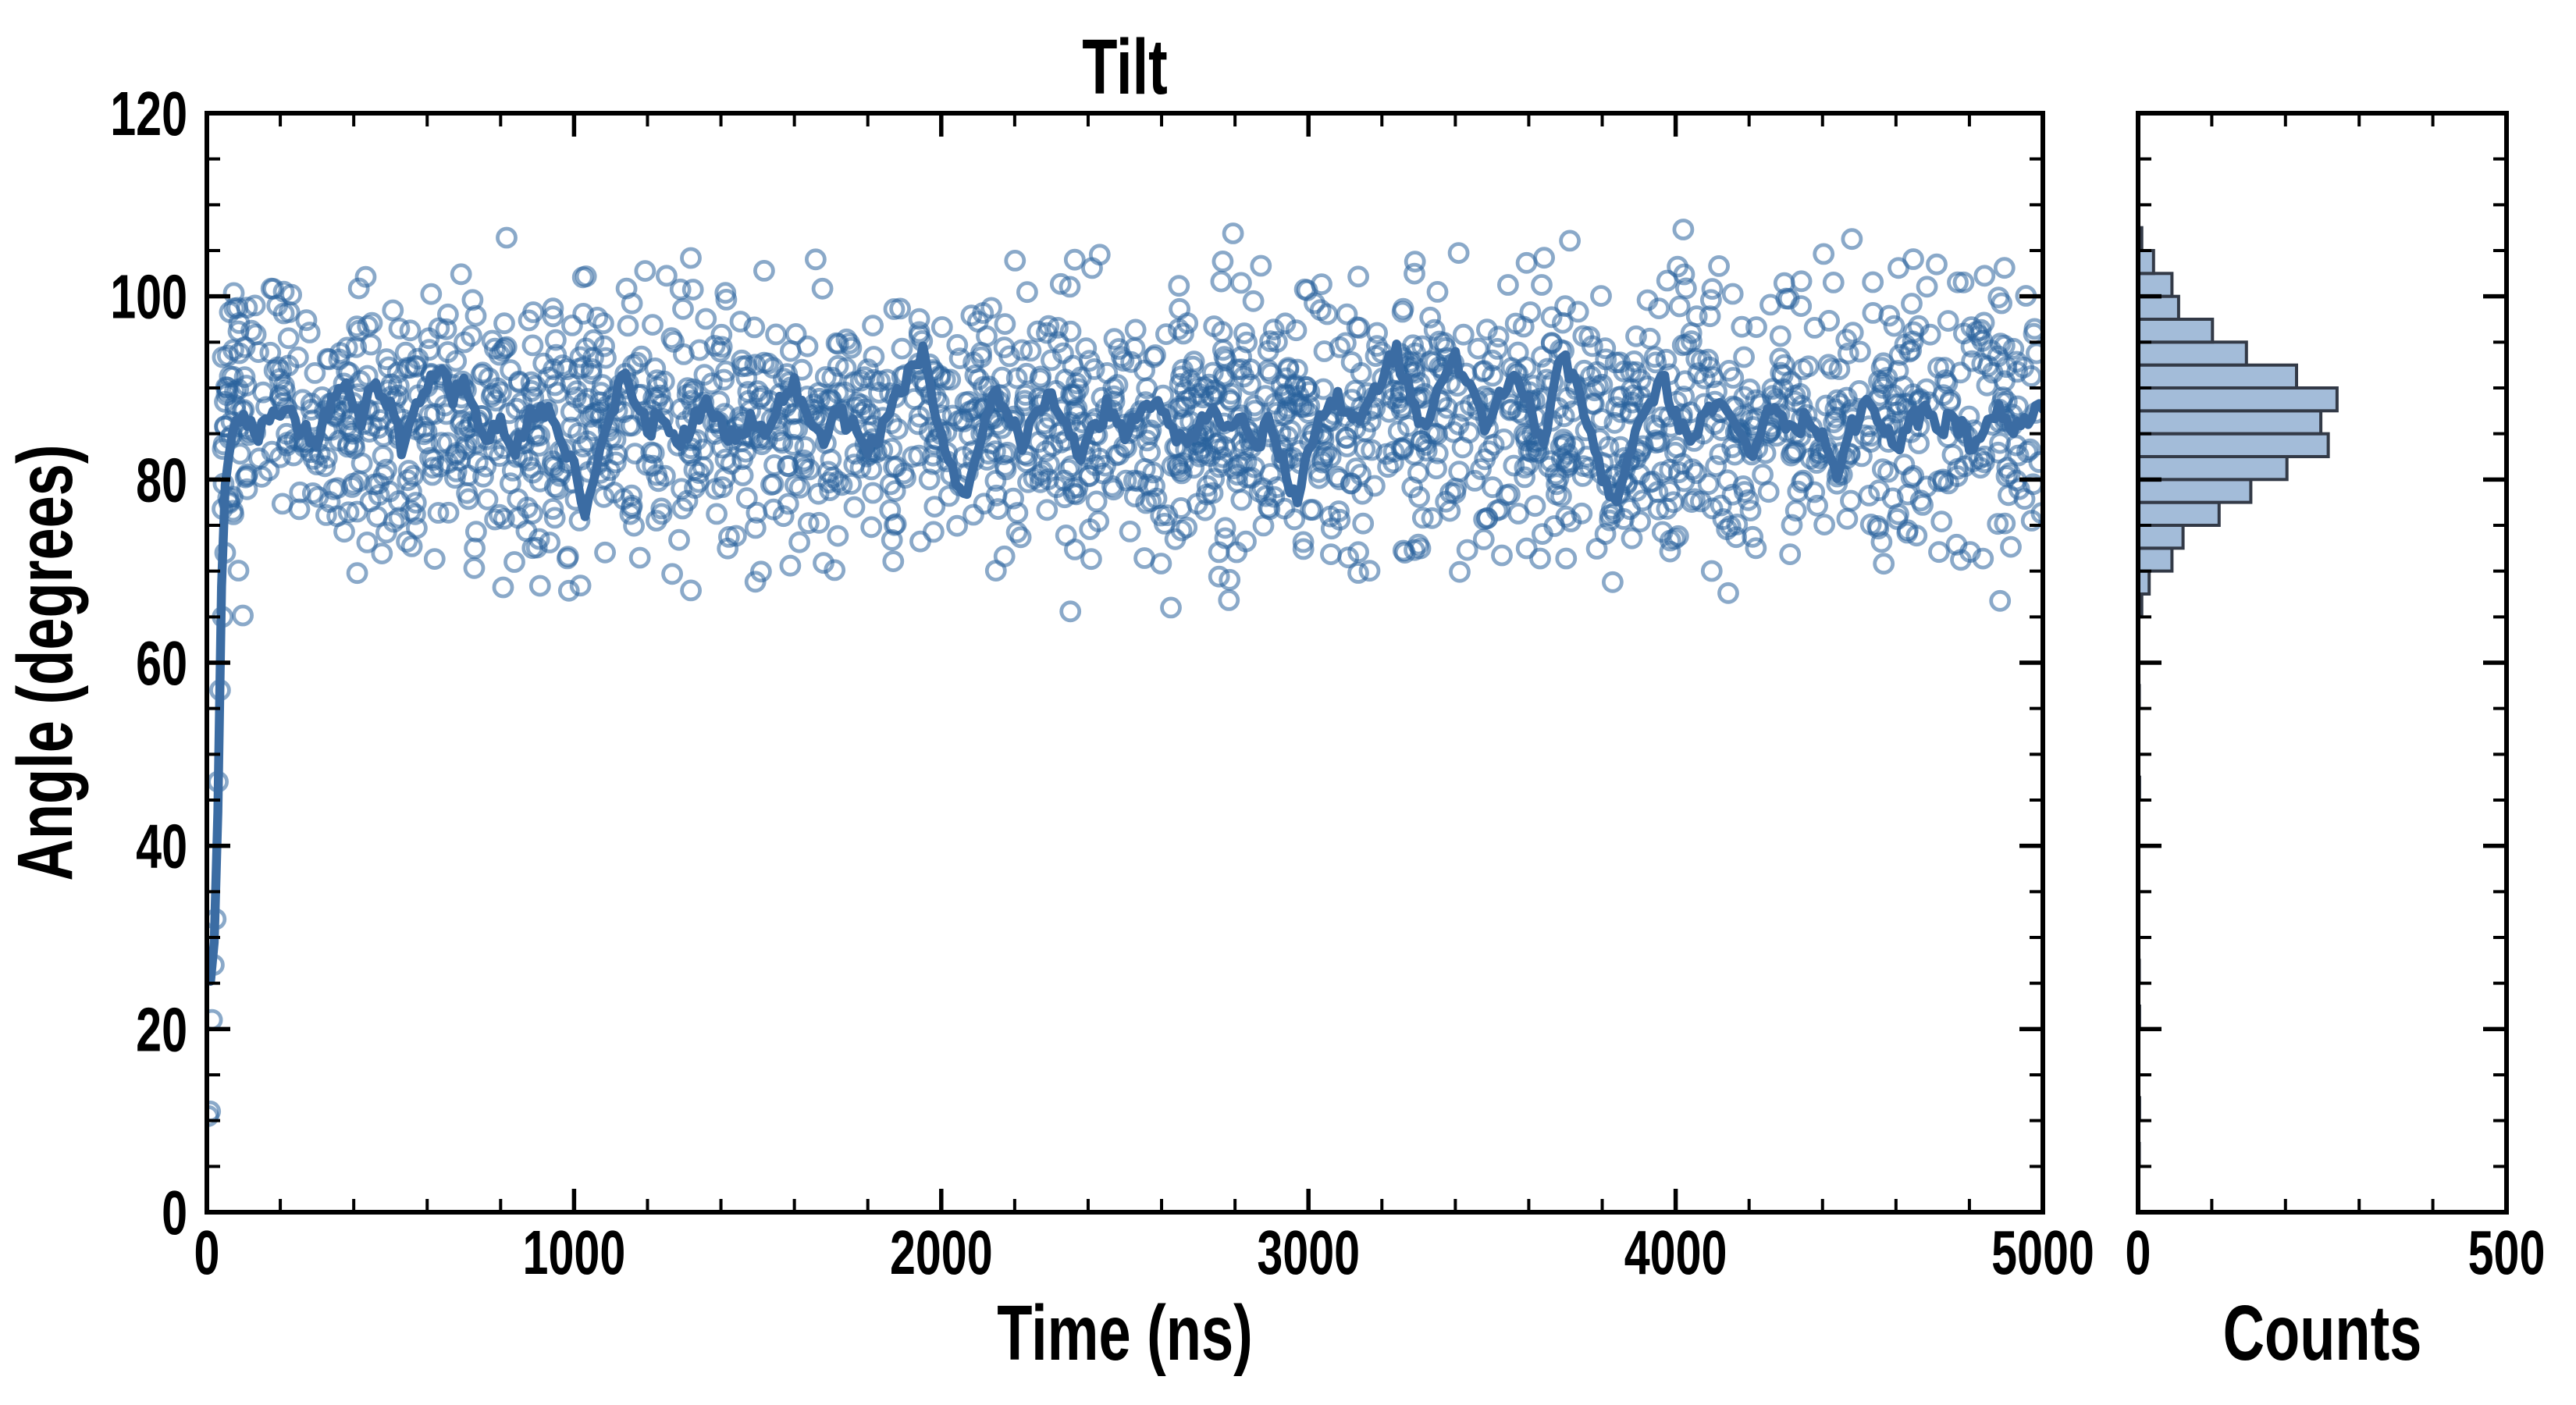 The height and width of the screenshot is (1405, 2576). I want to click on tick-label: 0, so click(2138, 1252).